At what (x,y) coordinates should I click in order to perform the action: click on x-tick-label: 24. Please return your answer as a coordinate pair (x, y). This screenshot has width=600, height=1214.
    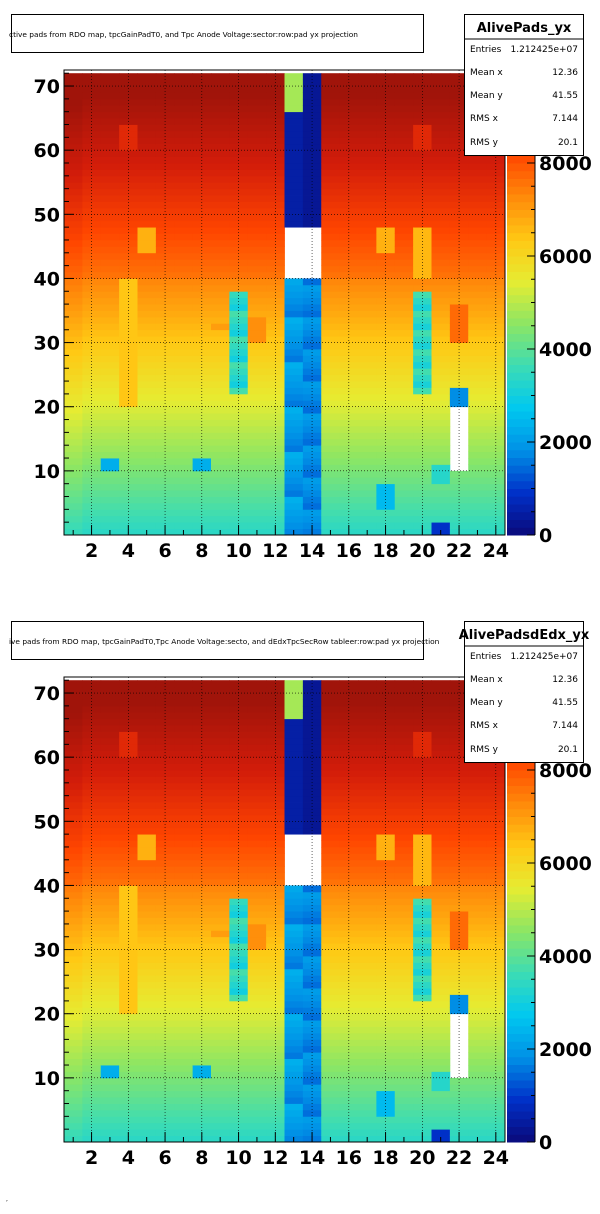
    Looking at the image, I should click on (496, 1158).